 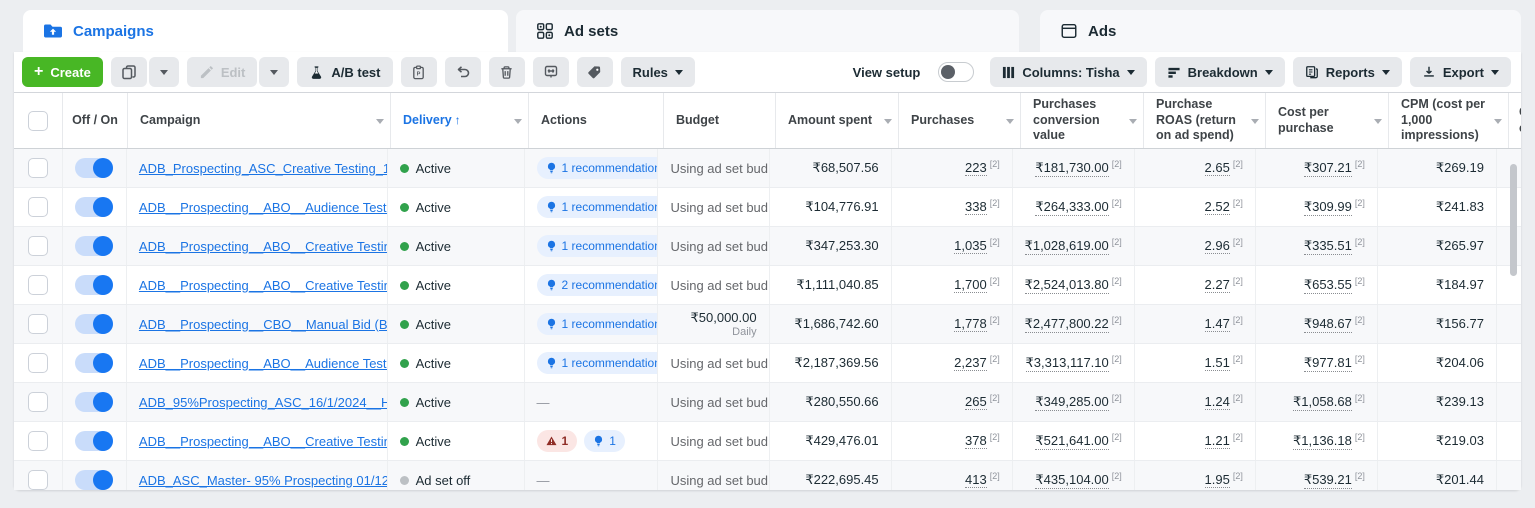 What do you see at coordinates (970, 324) in the screenshot?
I see `purchases-value: 1,778` at bounding box center [970, 324].